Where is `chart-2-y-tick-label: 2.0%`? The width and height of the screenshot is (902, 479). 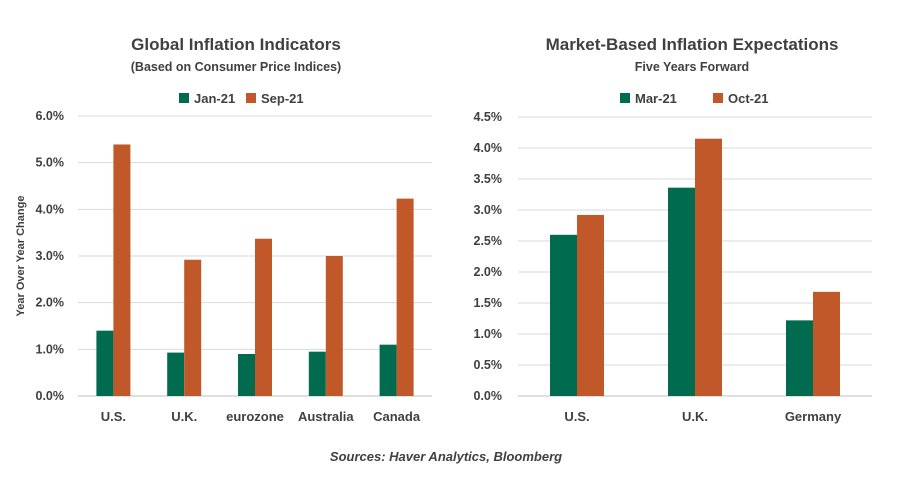
chart-2-y-tick-label: 2.0% is located at coordinates (488, 272).